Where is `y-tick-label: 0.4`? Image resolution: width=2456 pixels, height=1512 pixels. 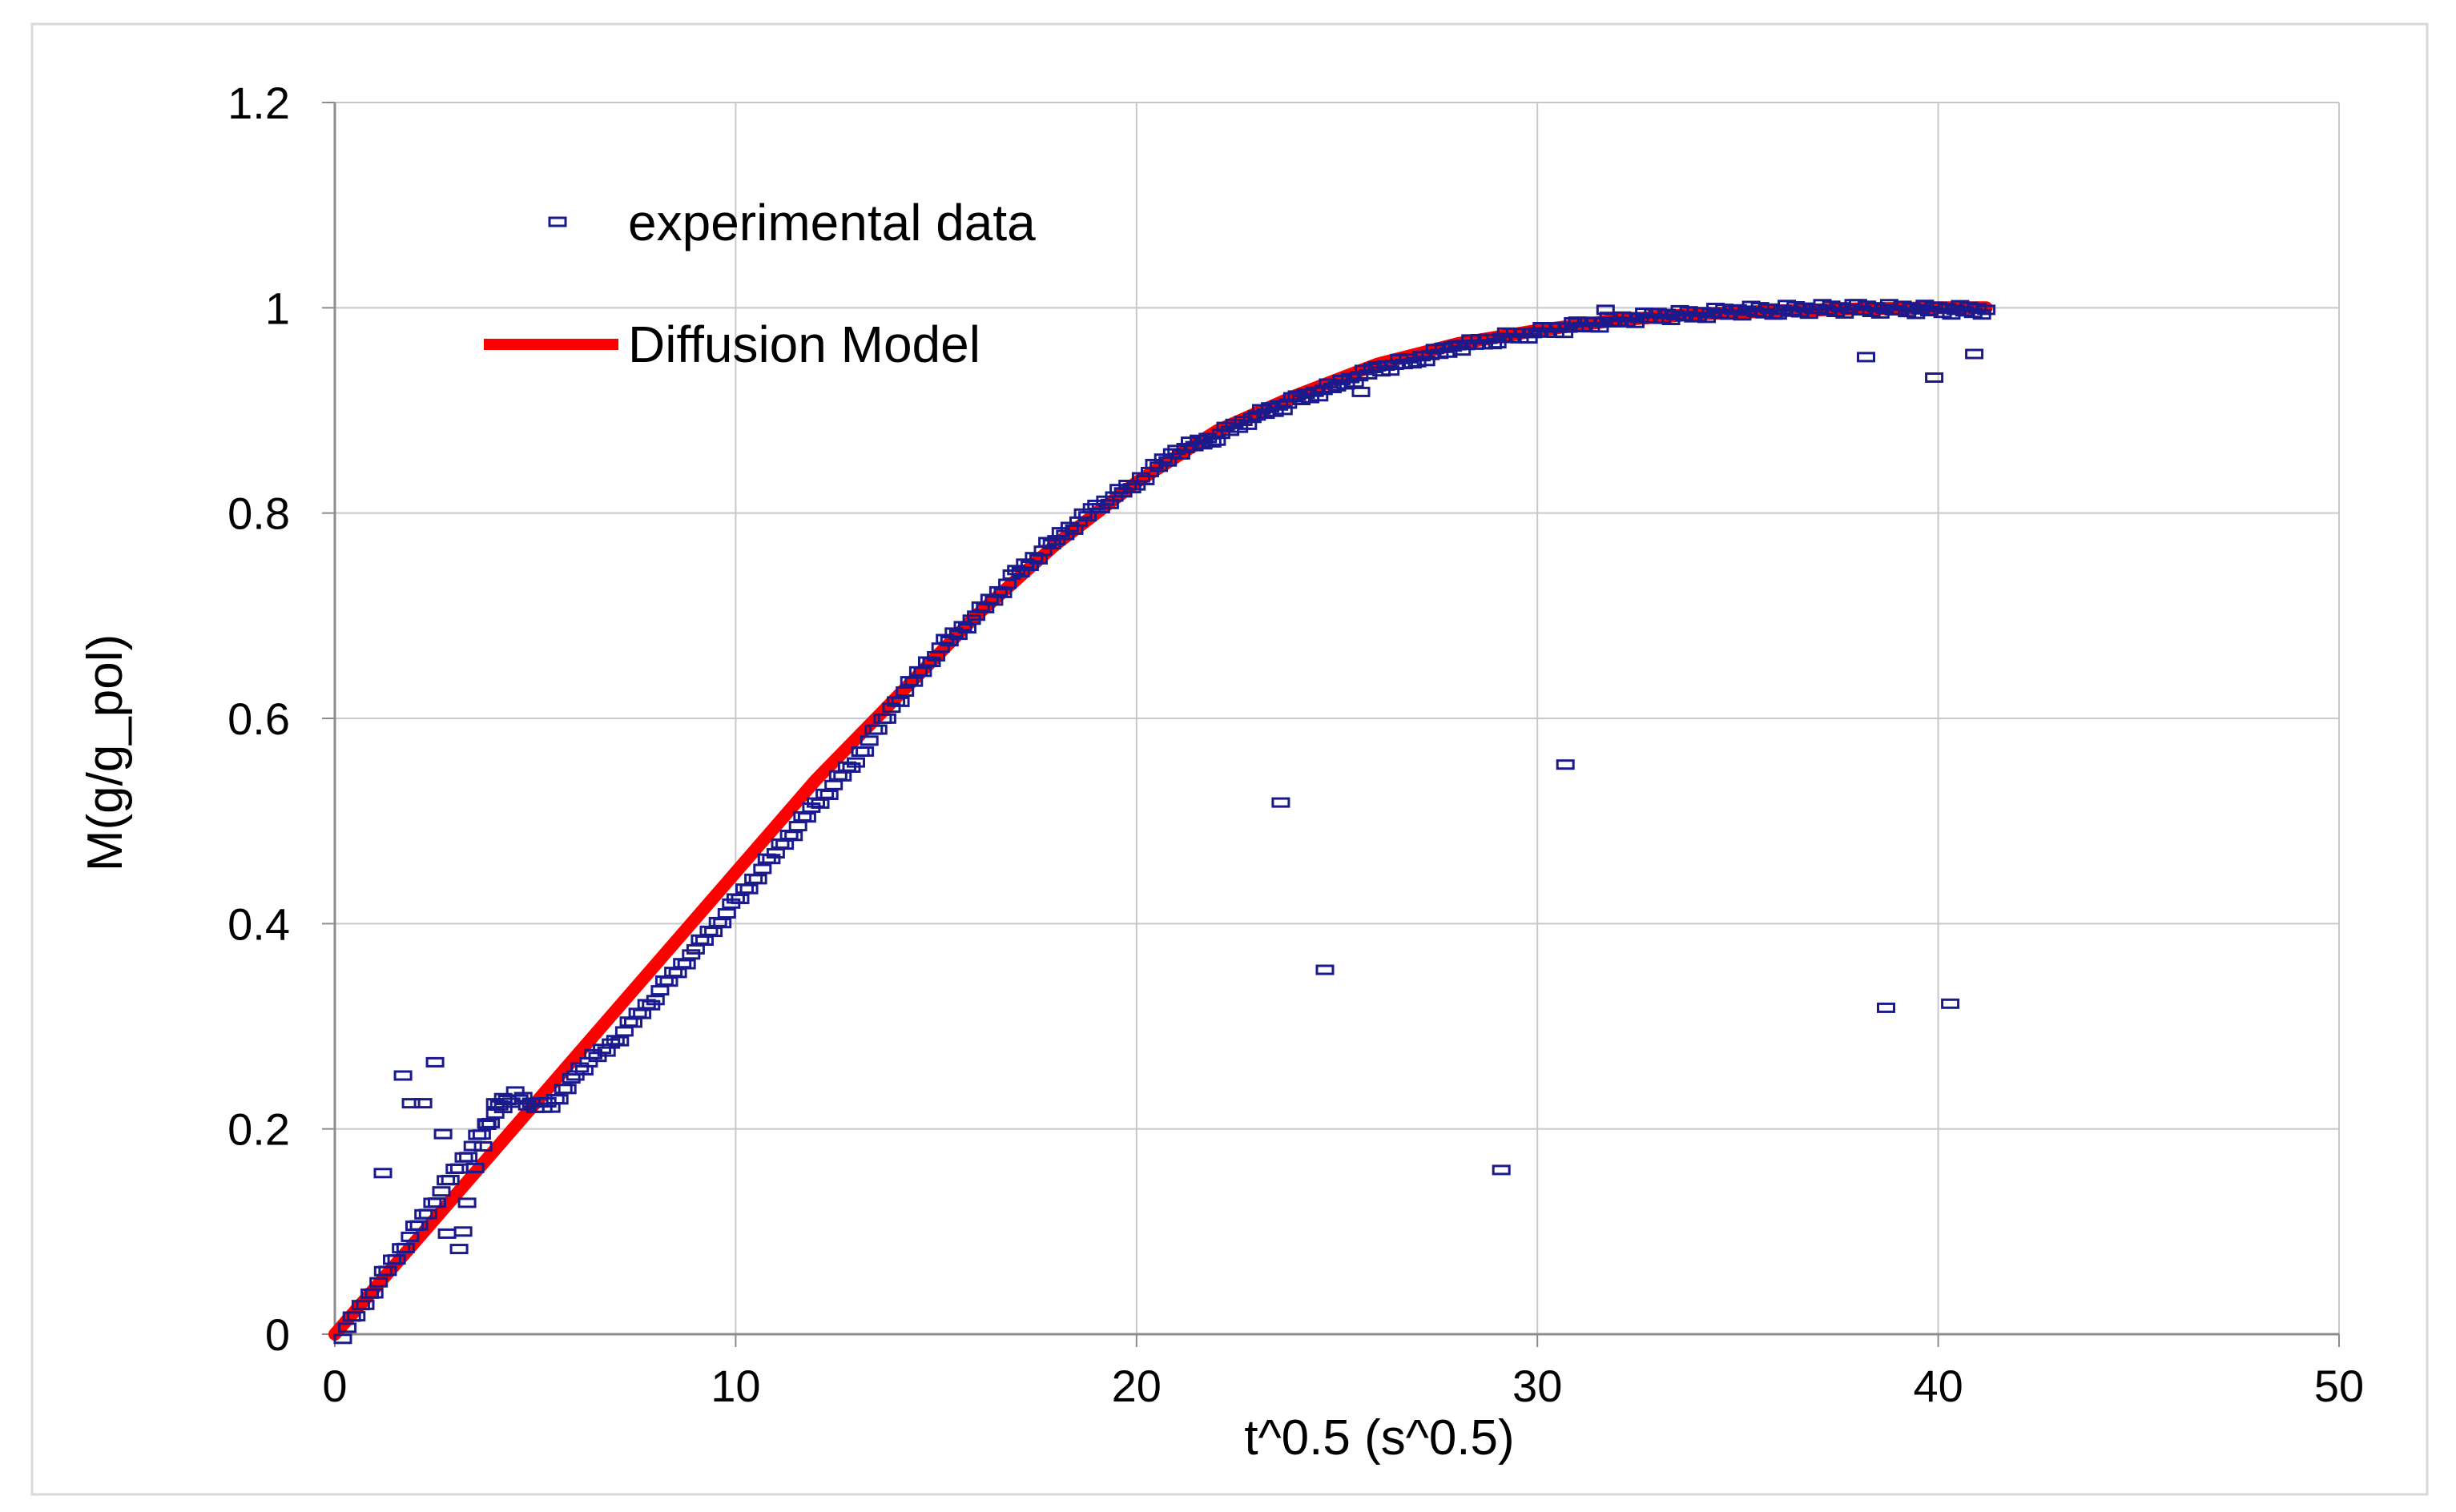
y-tick-label: 0.4 is located at coordinates (258, 924).